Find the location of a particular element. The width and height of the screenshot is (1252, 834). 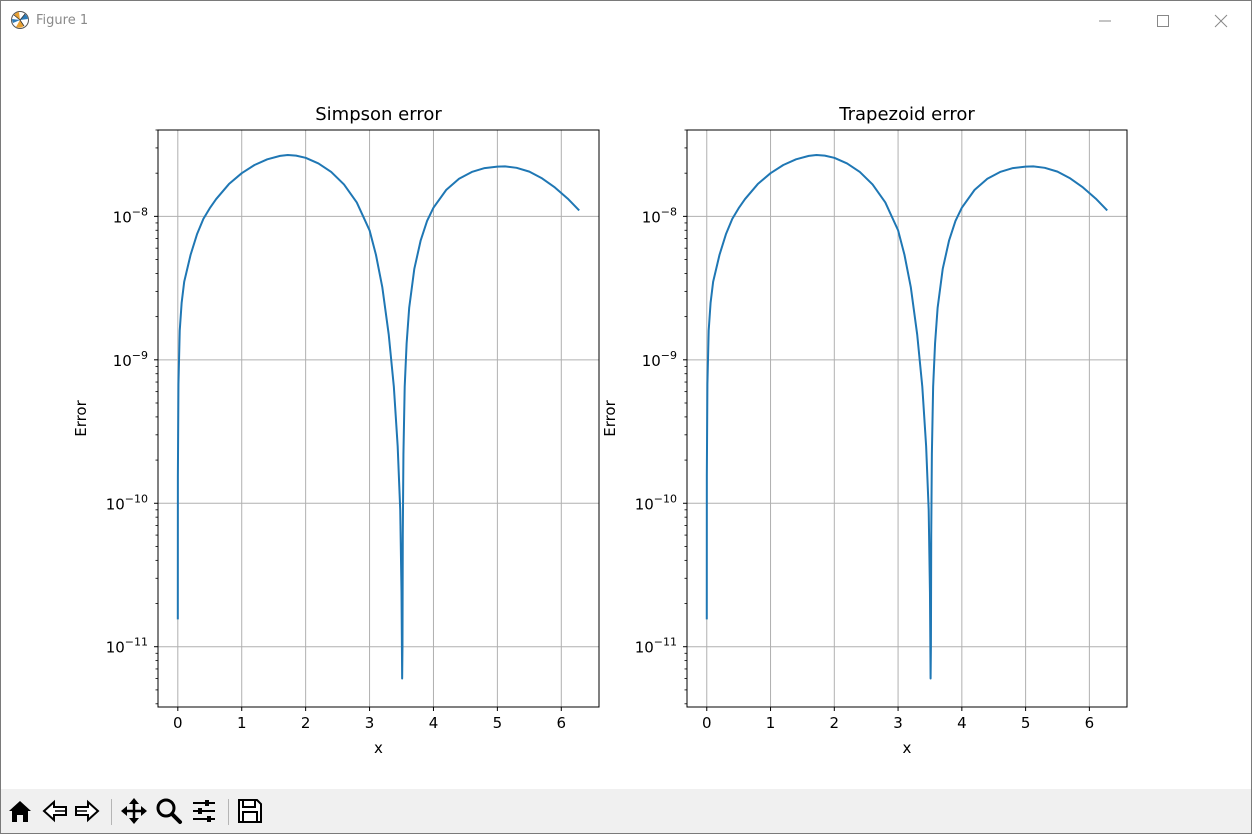

forward-arrow-icon is located at coordinates (87, 811).